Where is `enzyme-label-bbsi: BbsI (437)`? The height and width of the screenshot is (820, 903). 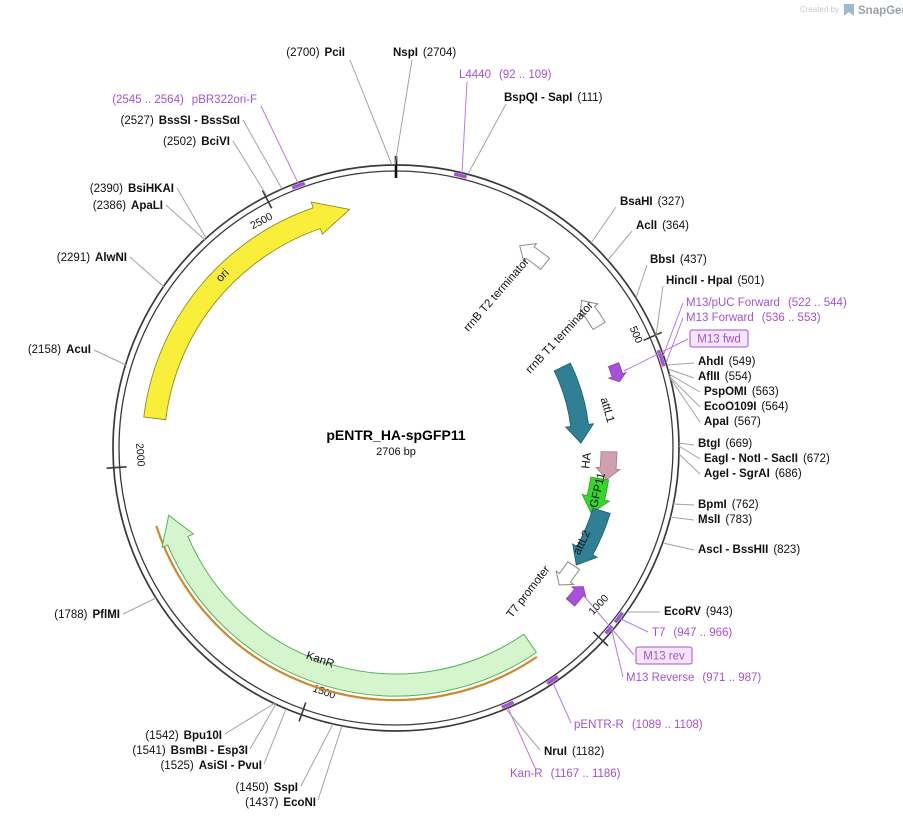 enzyme-label-bbsi: BbsI (437) is located at coordinates (678, 260).